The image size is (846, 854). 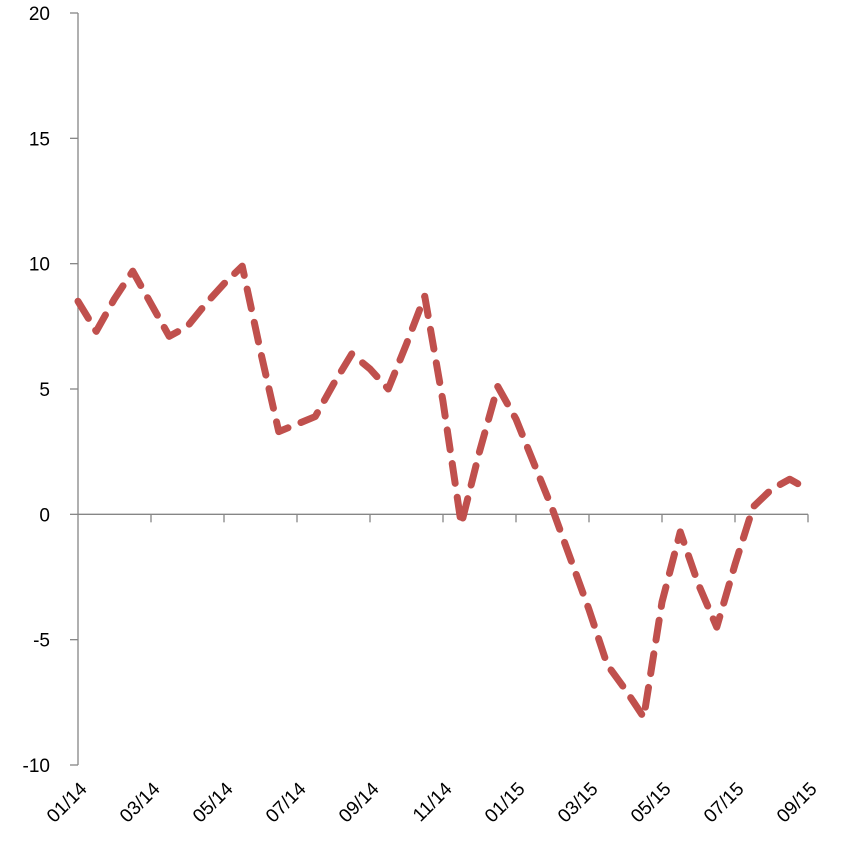 What do you see at coordinates (797, 803) in the screenshot?
I see `x-tick-label: 09/15` at bounding box center [797, 803].